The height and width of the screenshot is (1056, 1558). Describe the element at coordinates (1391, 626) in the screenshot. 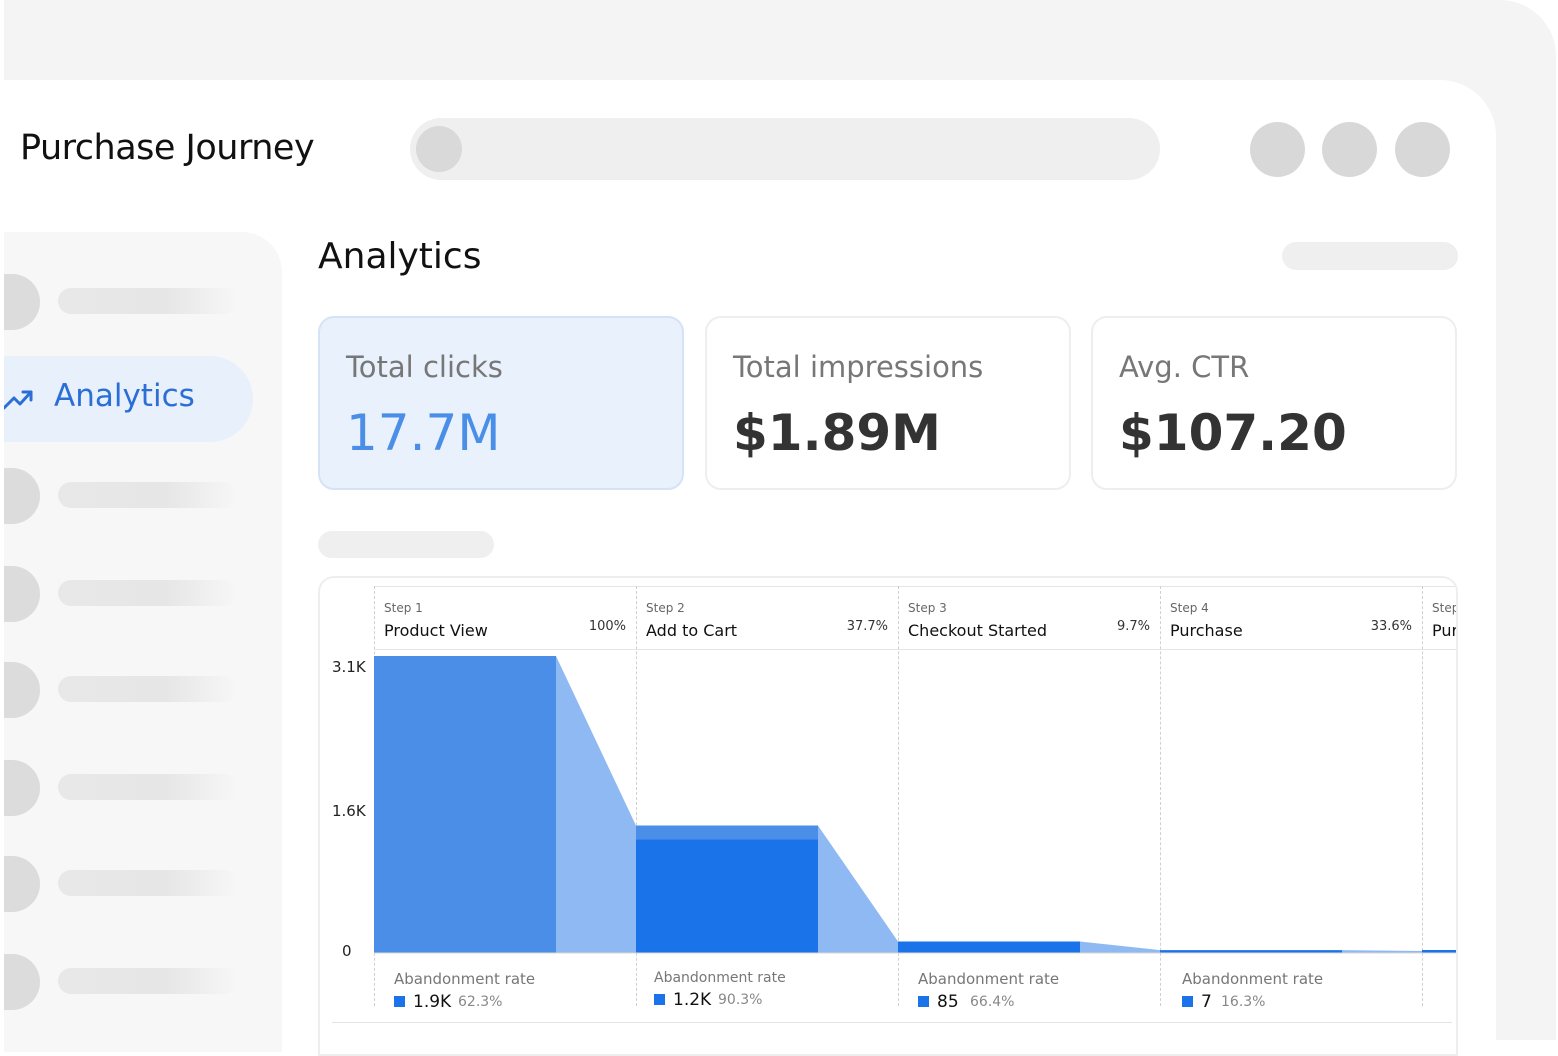

I see `step-percent: 33.6%` at that location.